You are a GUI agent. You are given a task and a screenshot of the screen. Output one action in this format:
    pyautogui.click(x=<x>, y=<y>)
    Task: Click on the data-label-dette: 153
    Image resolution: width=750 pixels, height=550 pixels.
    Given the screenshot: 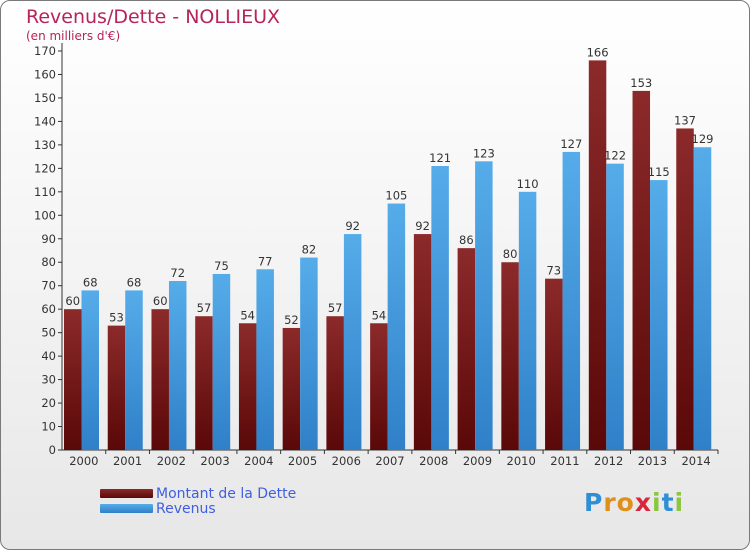 What is the action you would take?
    pyautogui.click(x=641, y=83)
    